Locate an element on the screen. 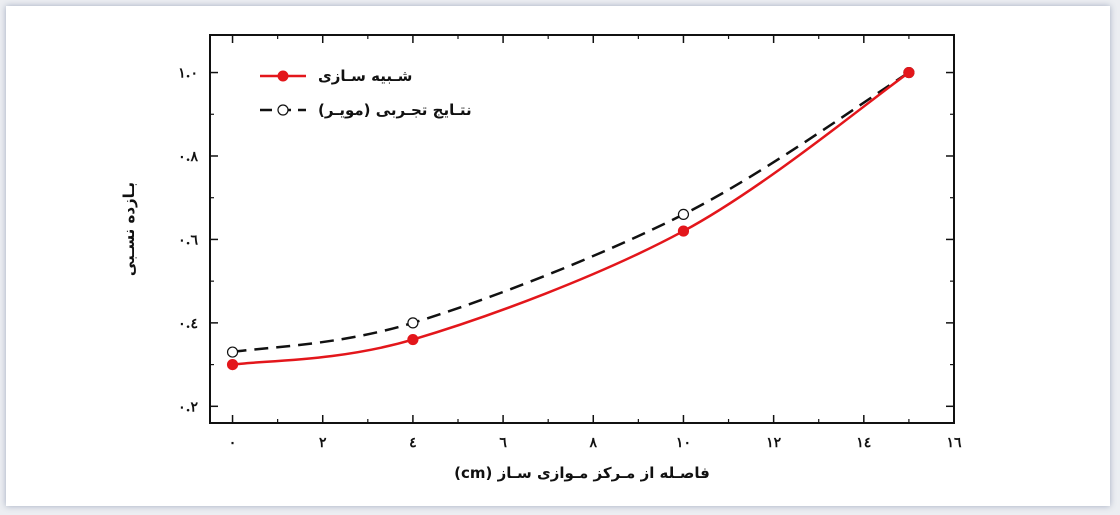 Image resolution: width=1120 pixels, height=515 pixels. x-tick-label: ٢ is located at coordinates (323, 443).